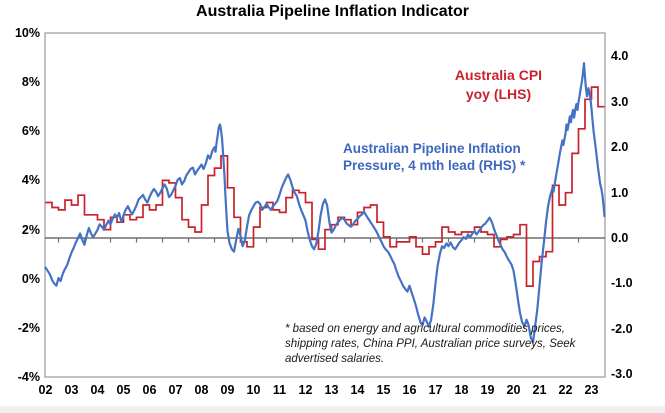 This screenshot has height=413, width=665. I want to click on x-axis-tick-label: 08, so click(201, 390).